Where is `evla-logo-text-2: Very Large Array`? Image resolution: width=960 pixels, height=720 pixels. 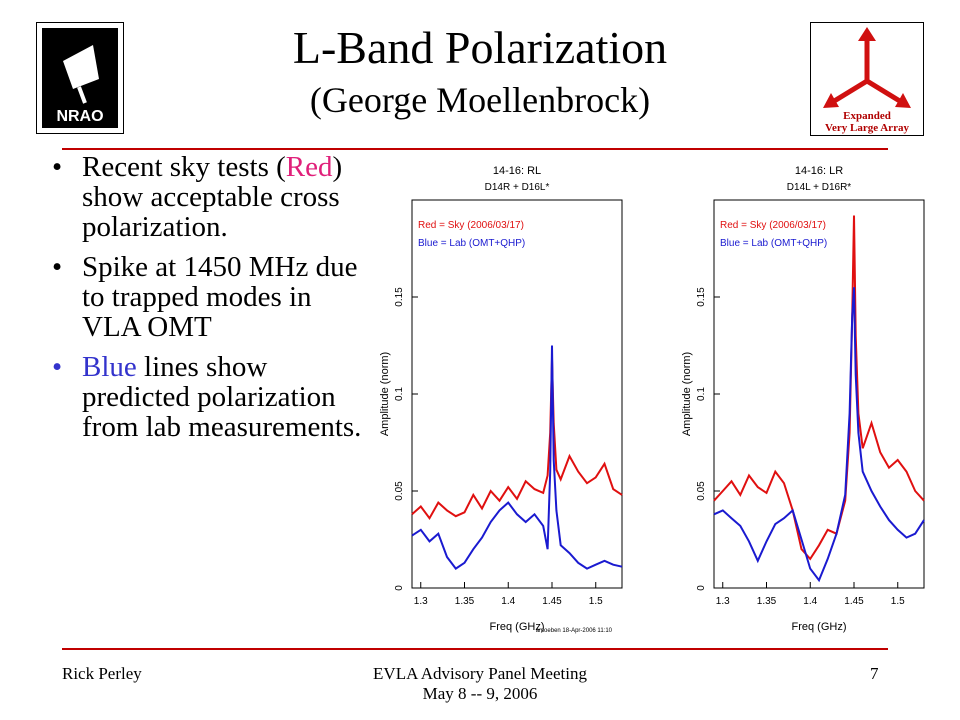
evla-logo-text-2: Very Large Array is located at coordinates (867, 128).